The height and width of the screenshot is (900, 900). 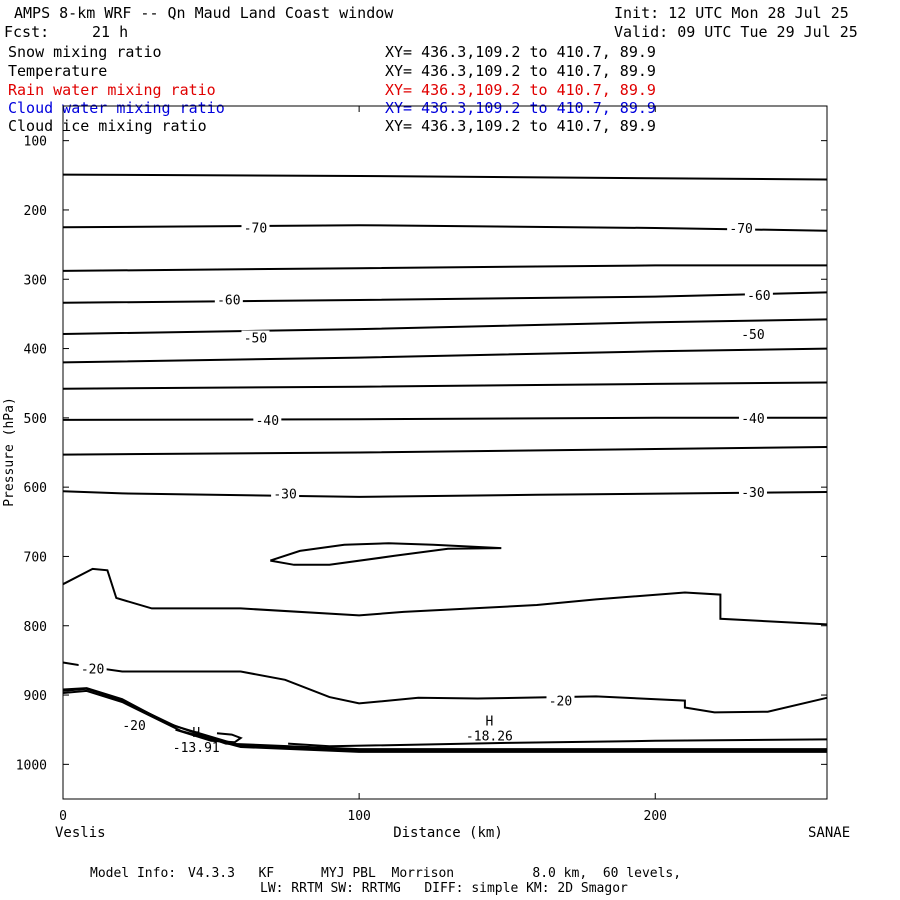 What do you see at coordinates (35, 557) in the screenshot?
I see `y-tick-label: 700` at bounding box center [35, 557].